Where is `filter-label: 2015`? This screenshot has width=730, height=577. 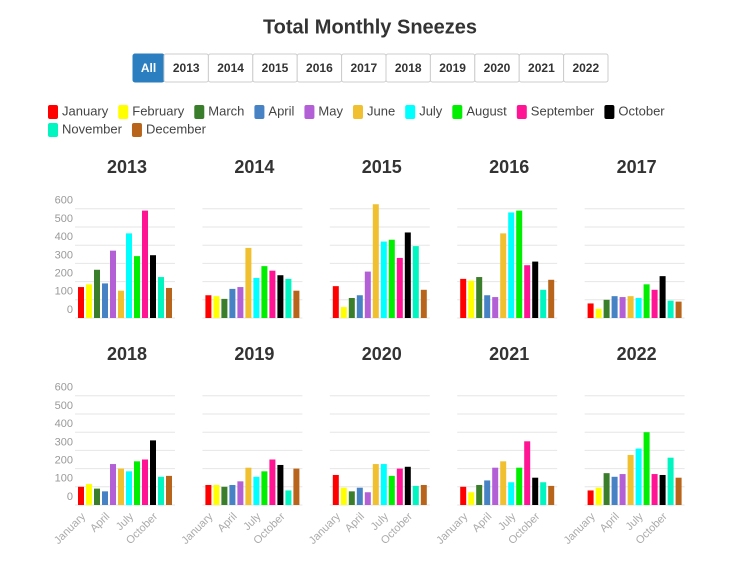 filter-label: 2015 is located at coordinates (275, 68).